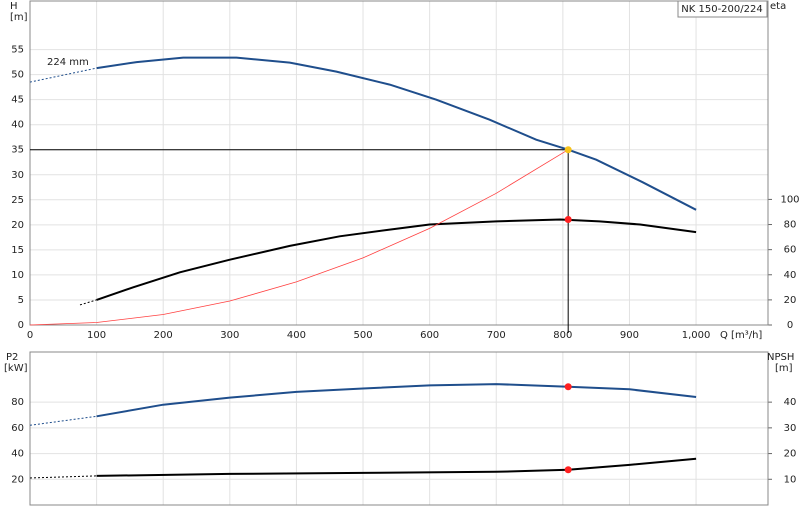  Describe the element at coordinates (790, 225) in the screenshot. I see `y2-tick-label: 80` at that location.